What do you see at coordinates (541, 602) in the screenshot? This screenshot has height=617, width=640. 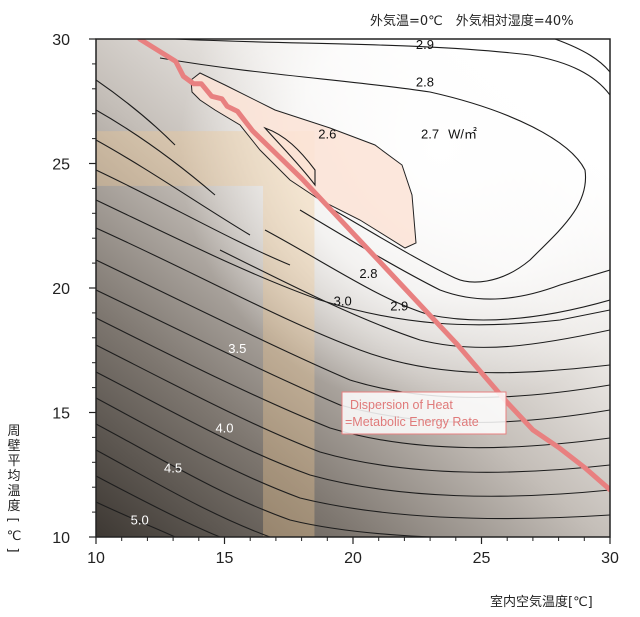 I see `x-axis-label: 室内空気温度[℃]` at bounding box center [541, 602].